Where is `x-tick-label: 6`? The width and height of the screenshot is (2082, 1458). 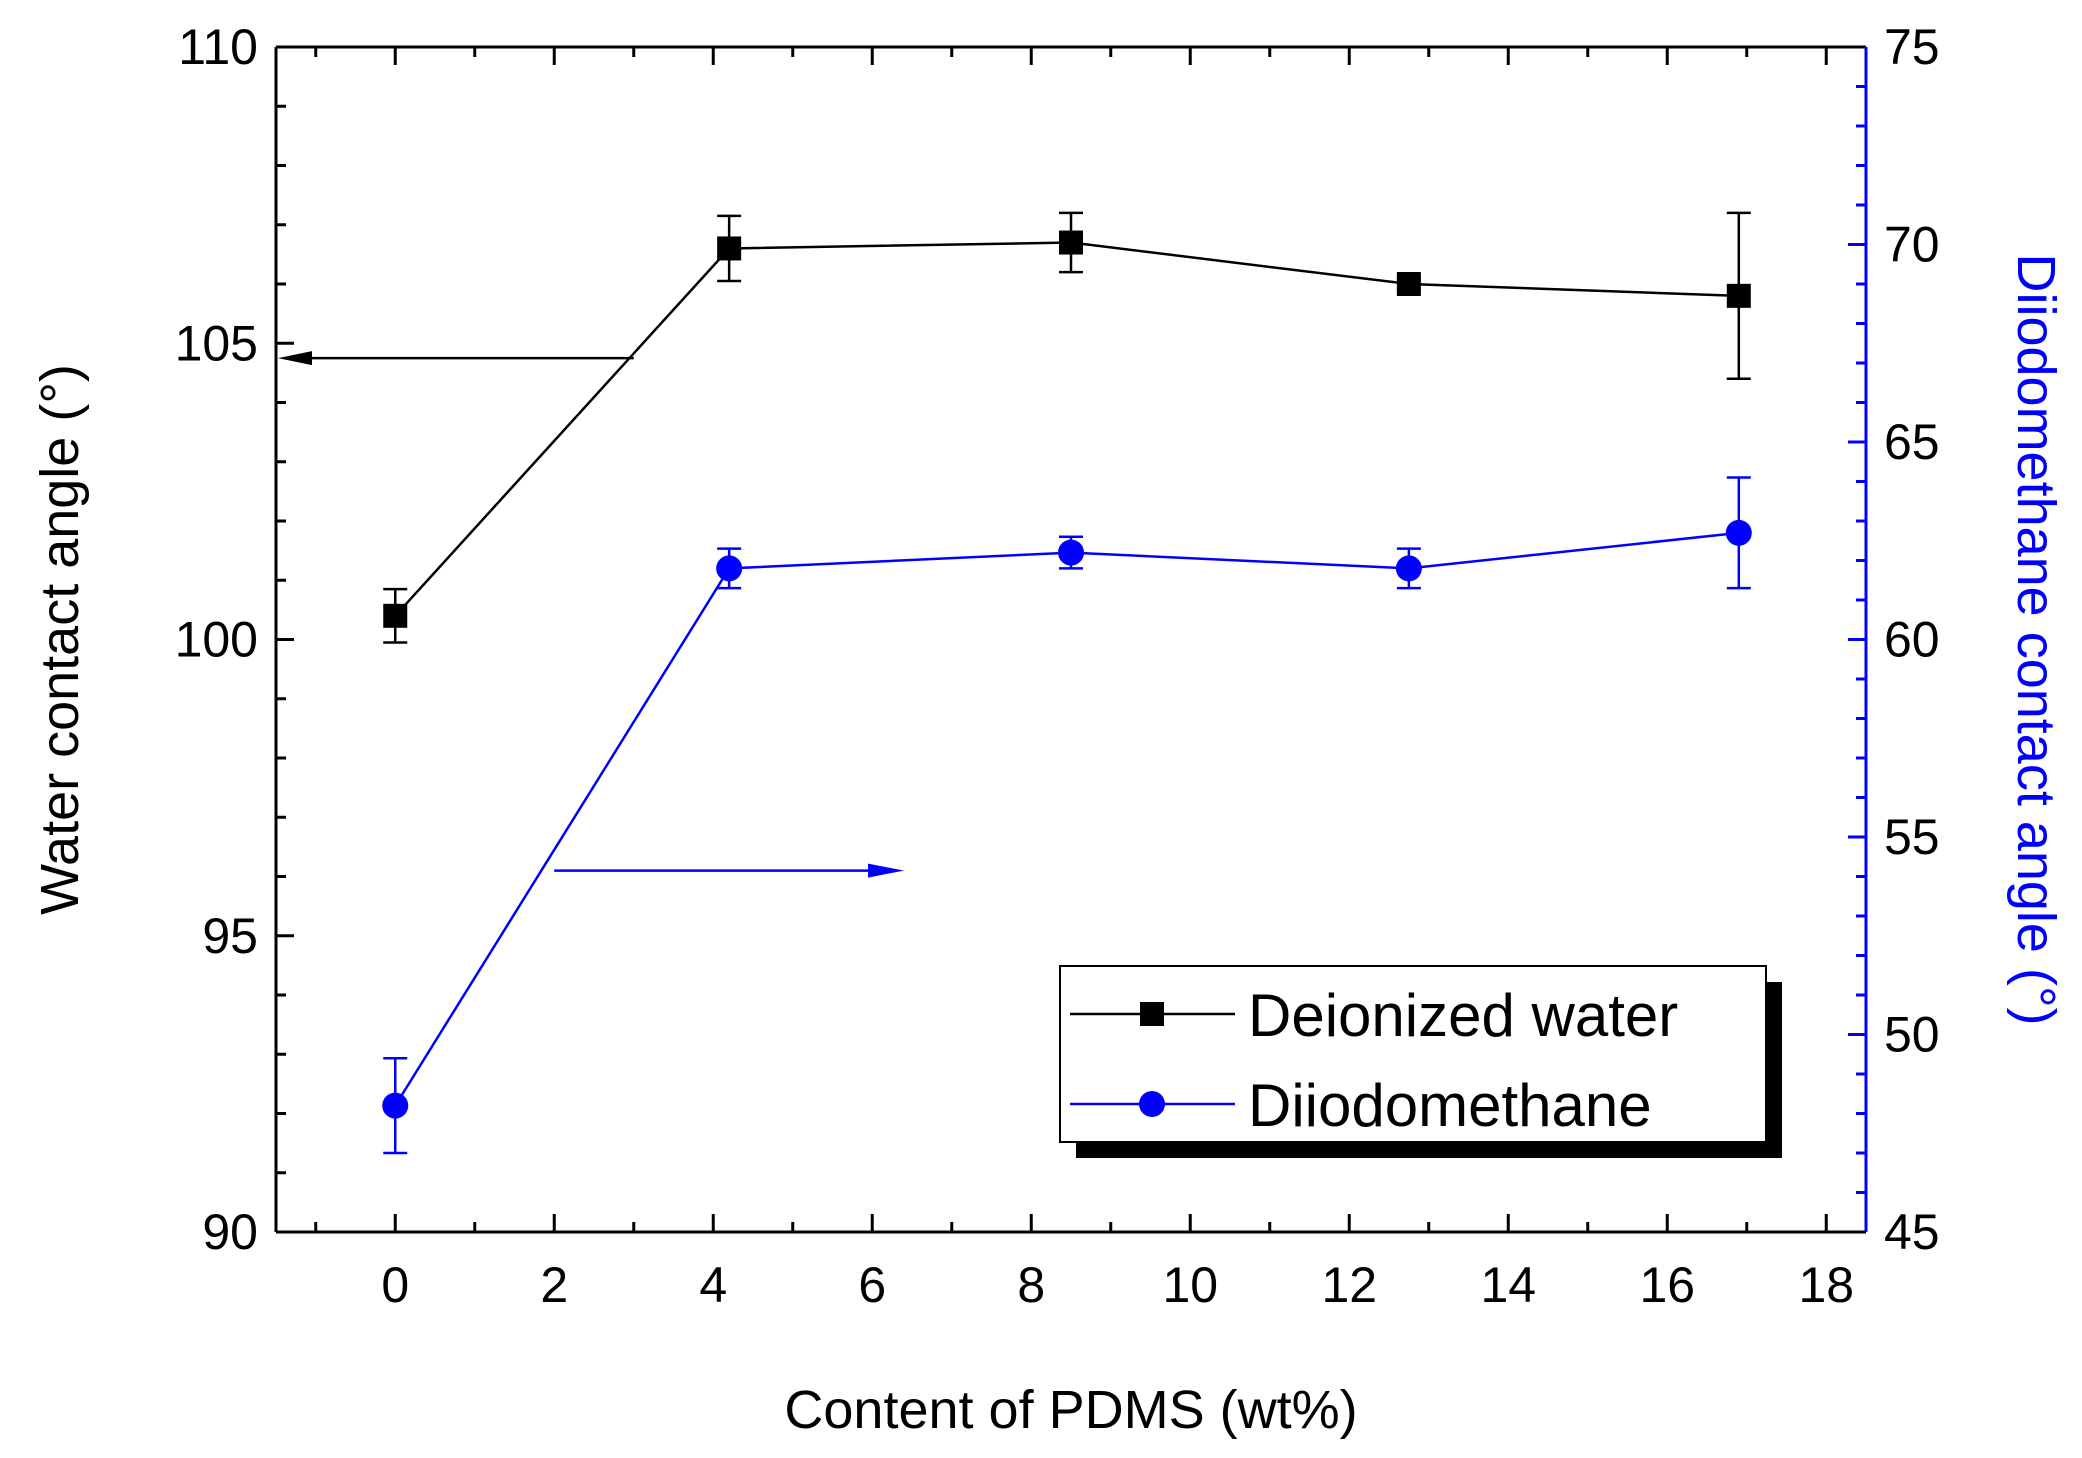 x-tick-label: 6 is located at coordinates (872, 1285).